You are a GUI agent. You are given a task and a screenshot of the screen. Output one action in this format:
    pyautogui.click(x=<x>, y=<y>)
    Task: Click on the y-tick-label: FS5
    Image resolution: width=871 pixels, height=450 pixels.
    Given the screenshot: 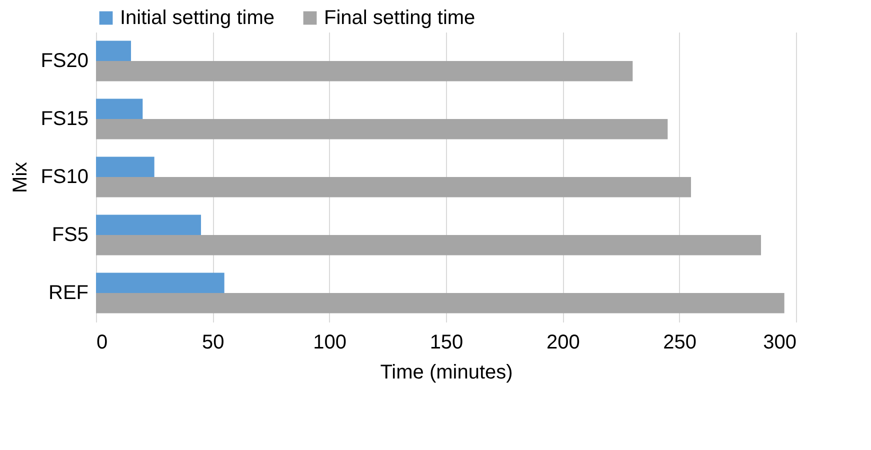 What is the action you would take?
    pyautogui.click(x=70, y=235)
    